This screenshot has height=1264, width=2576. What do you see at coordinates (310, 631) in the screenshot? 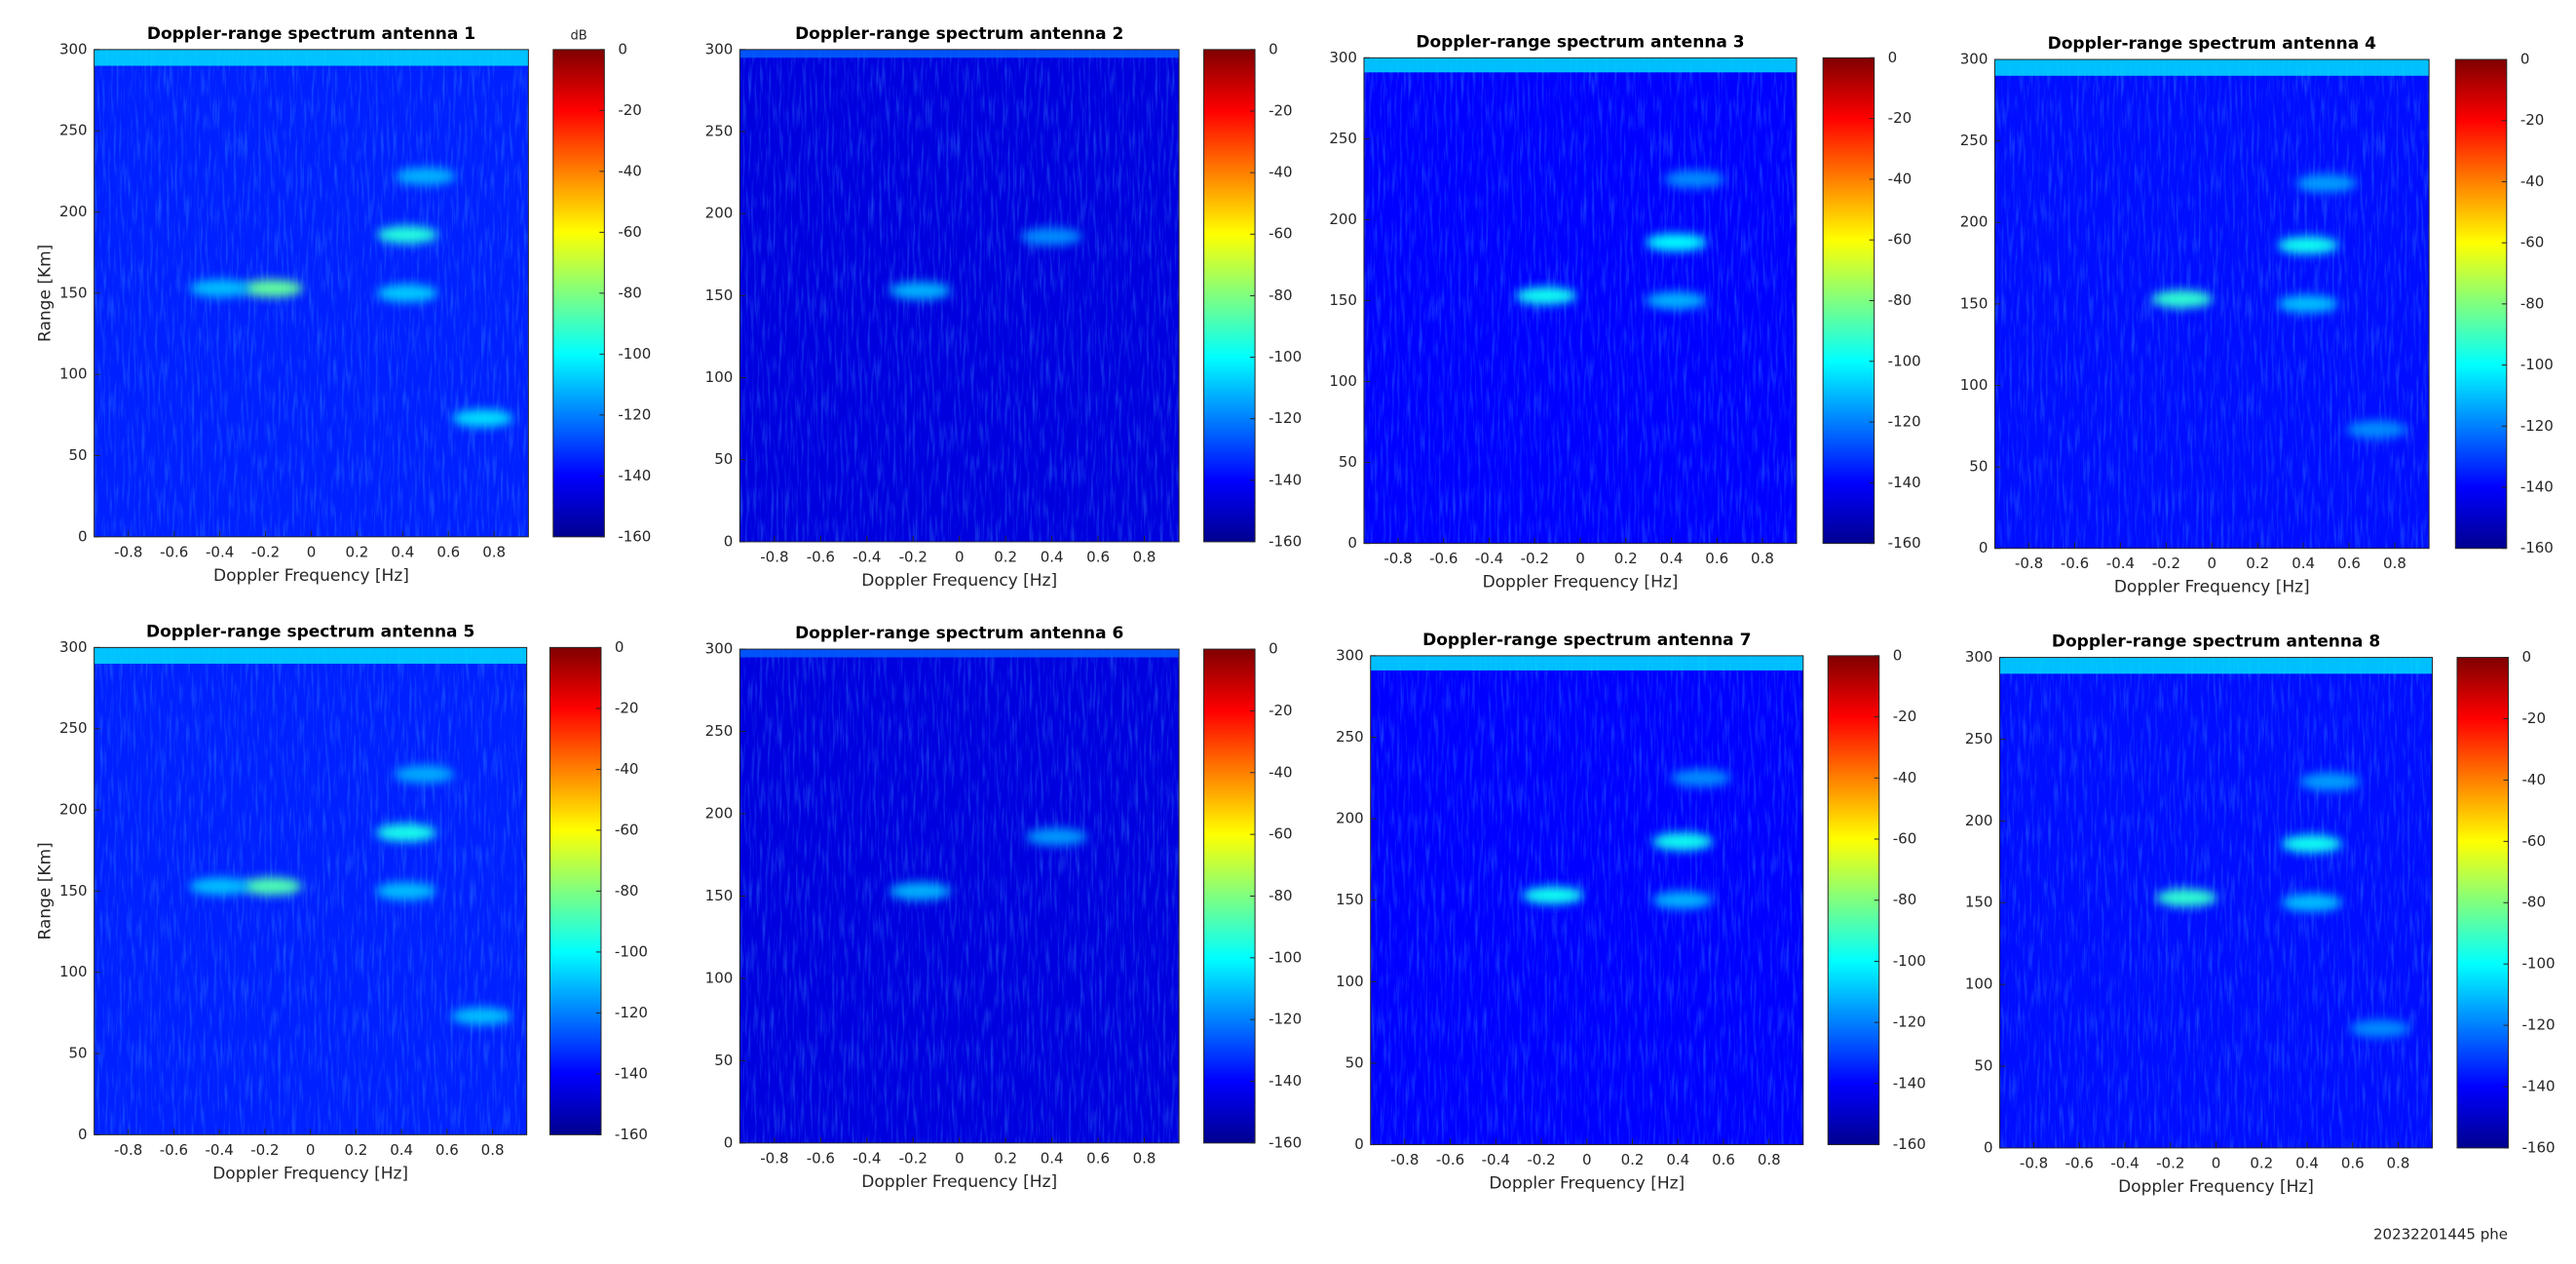
I see `chart-title: Doppler-range spectrum antenna 5` at bounding box center [310, 631].